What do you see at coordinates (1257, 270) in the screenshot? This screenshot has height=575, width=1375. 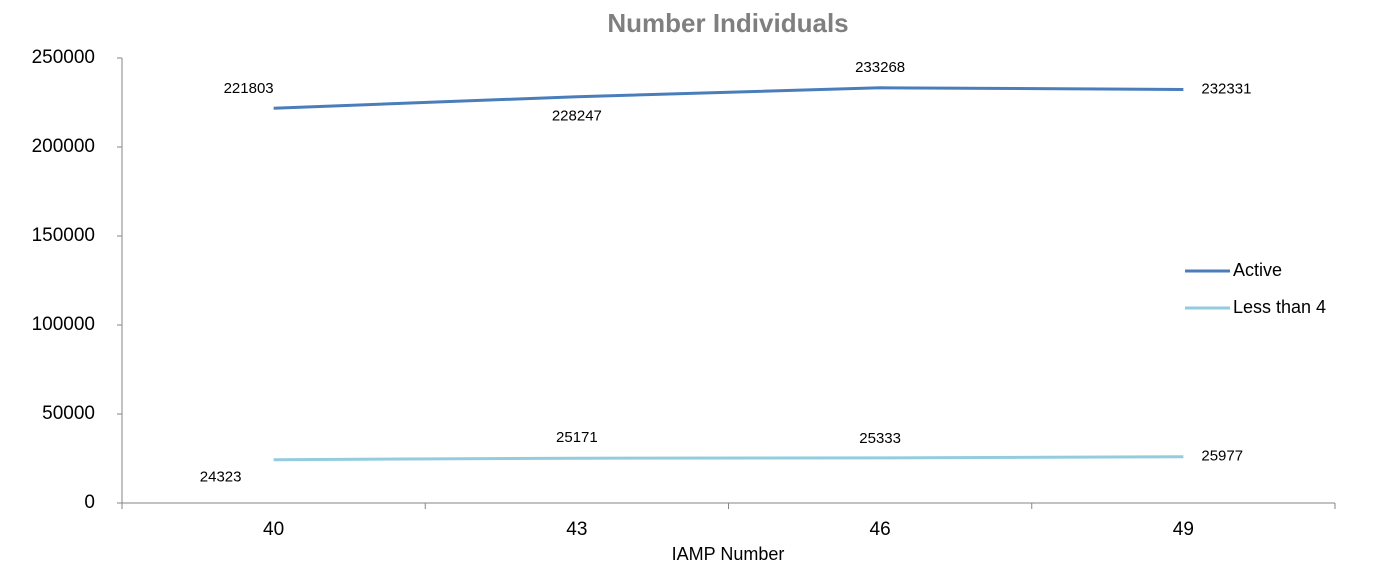 I see `legend-label: Active` at bounding box center [1257, 270].